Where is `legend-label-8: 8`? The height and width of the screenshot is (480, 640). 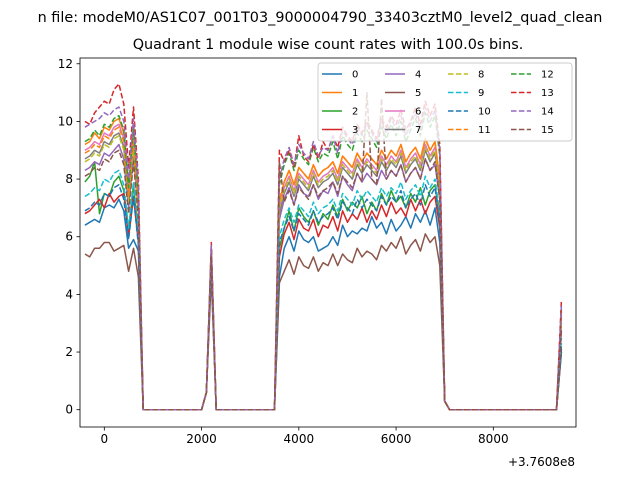 legend-label-8: 8 is located at coordinates (481, 75).